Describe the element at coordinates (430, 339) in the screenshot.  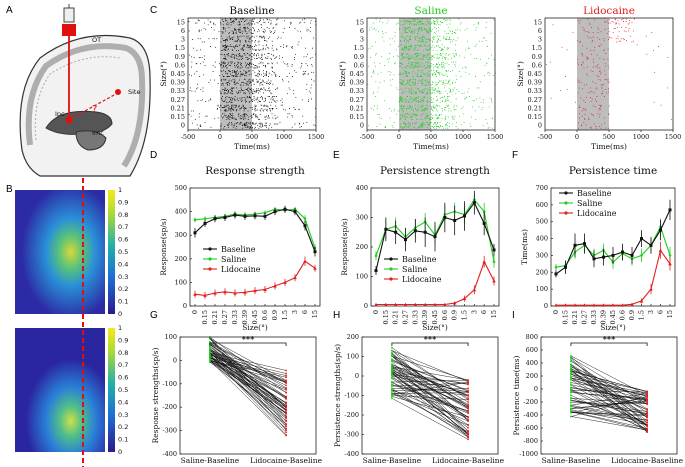
I see `significance-label: ***` at that location.